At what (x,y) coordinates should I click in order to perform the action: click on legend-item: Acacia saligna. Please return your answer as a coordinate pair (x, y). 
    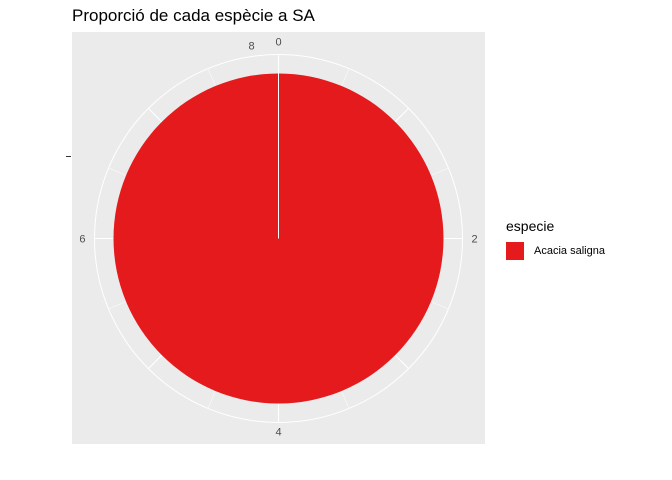
    Looking at the image, I should click on (555, 251).